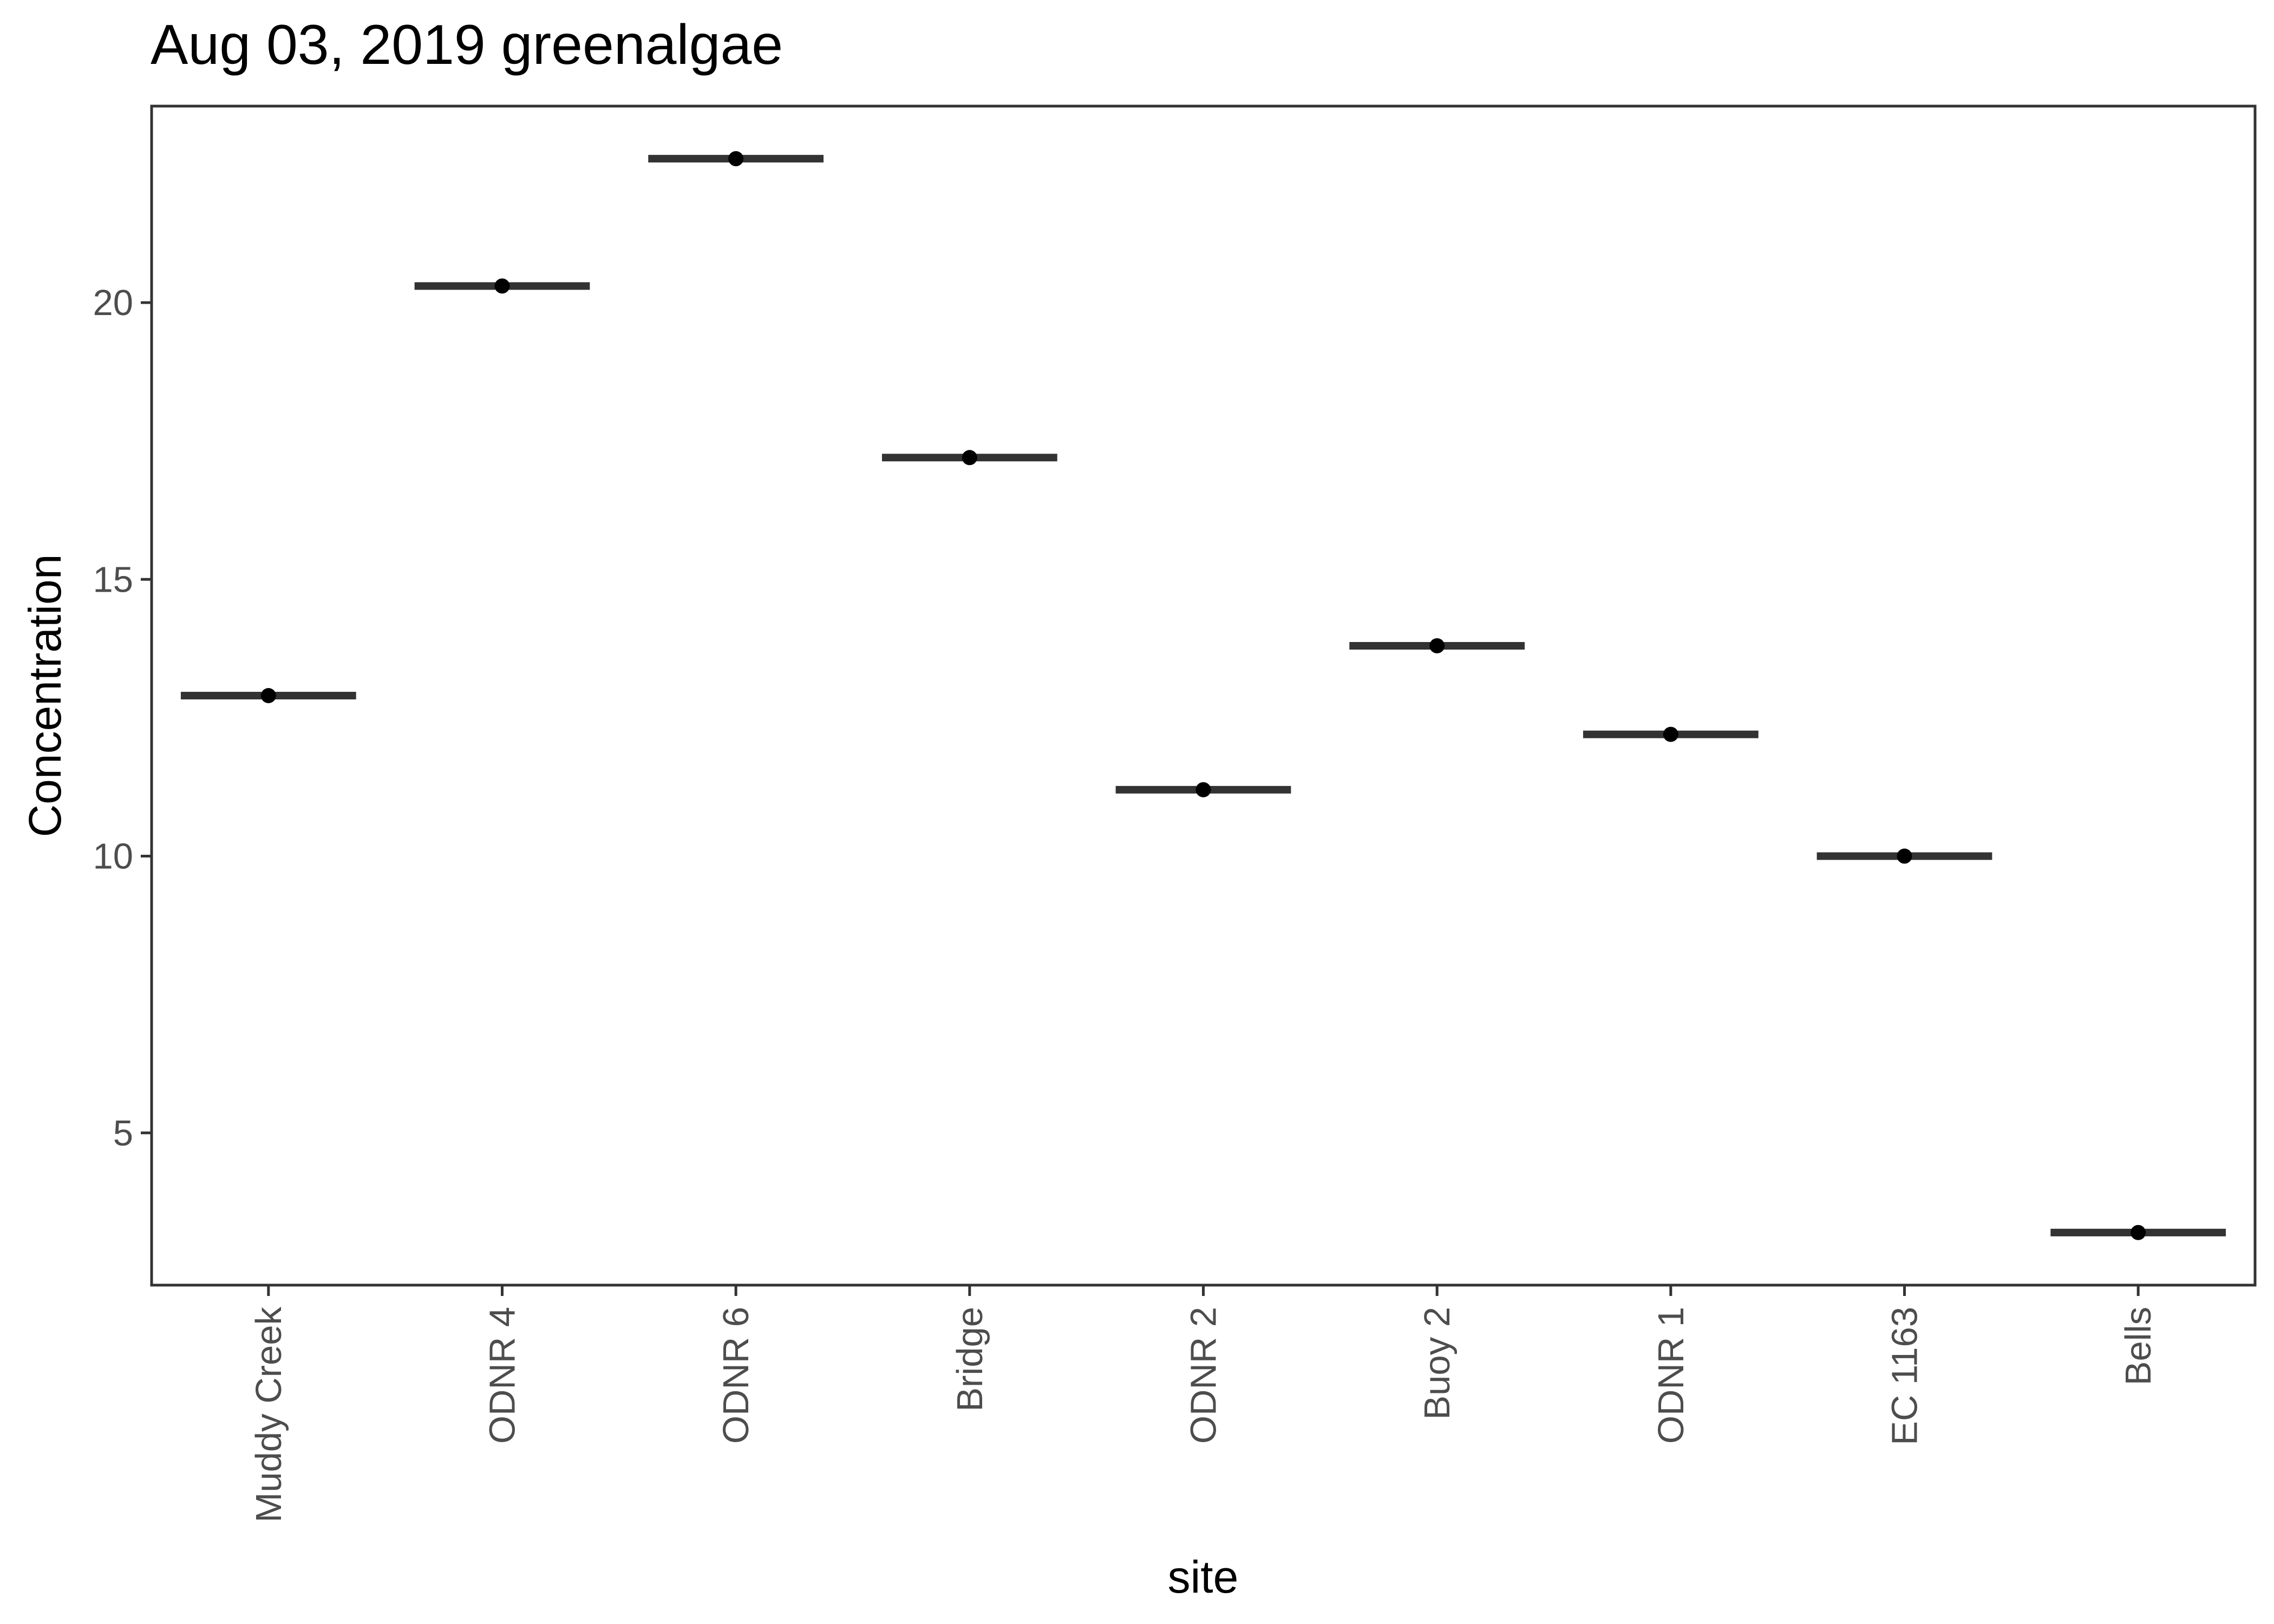  Describe the element at coordinates (113, 303) in the screenshot. I see `y-tick-label: 20` at that location.